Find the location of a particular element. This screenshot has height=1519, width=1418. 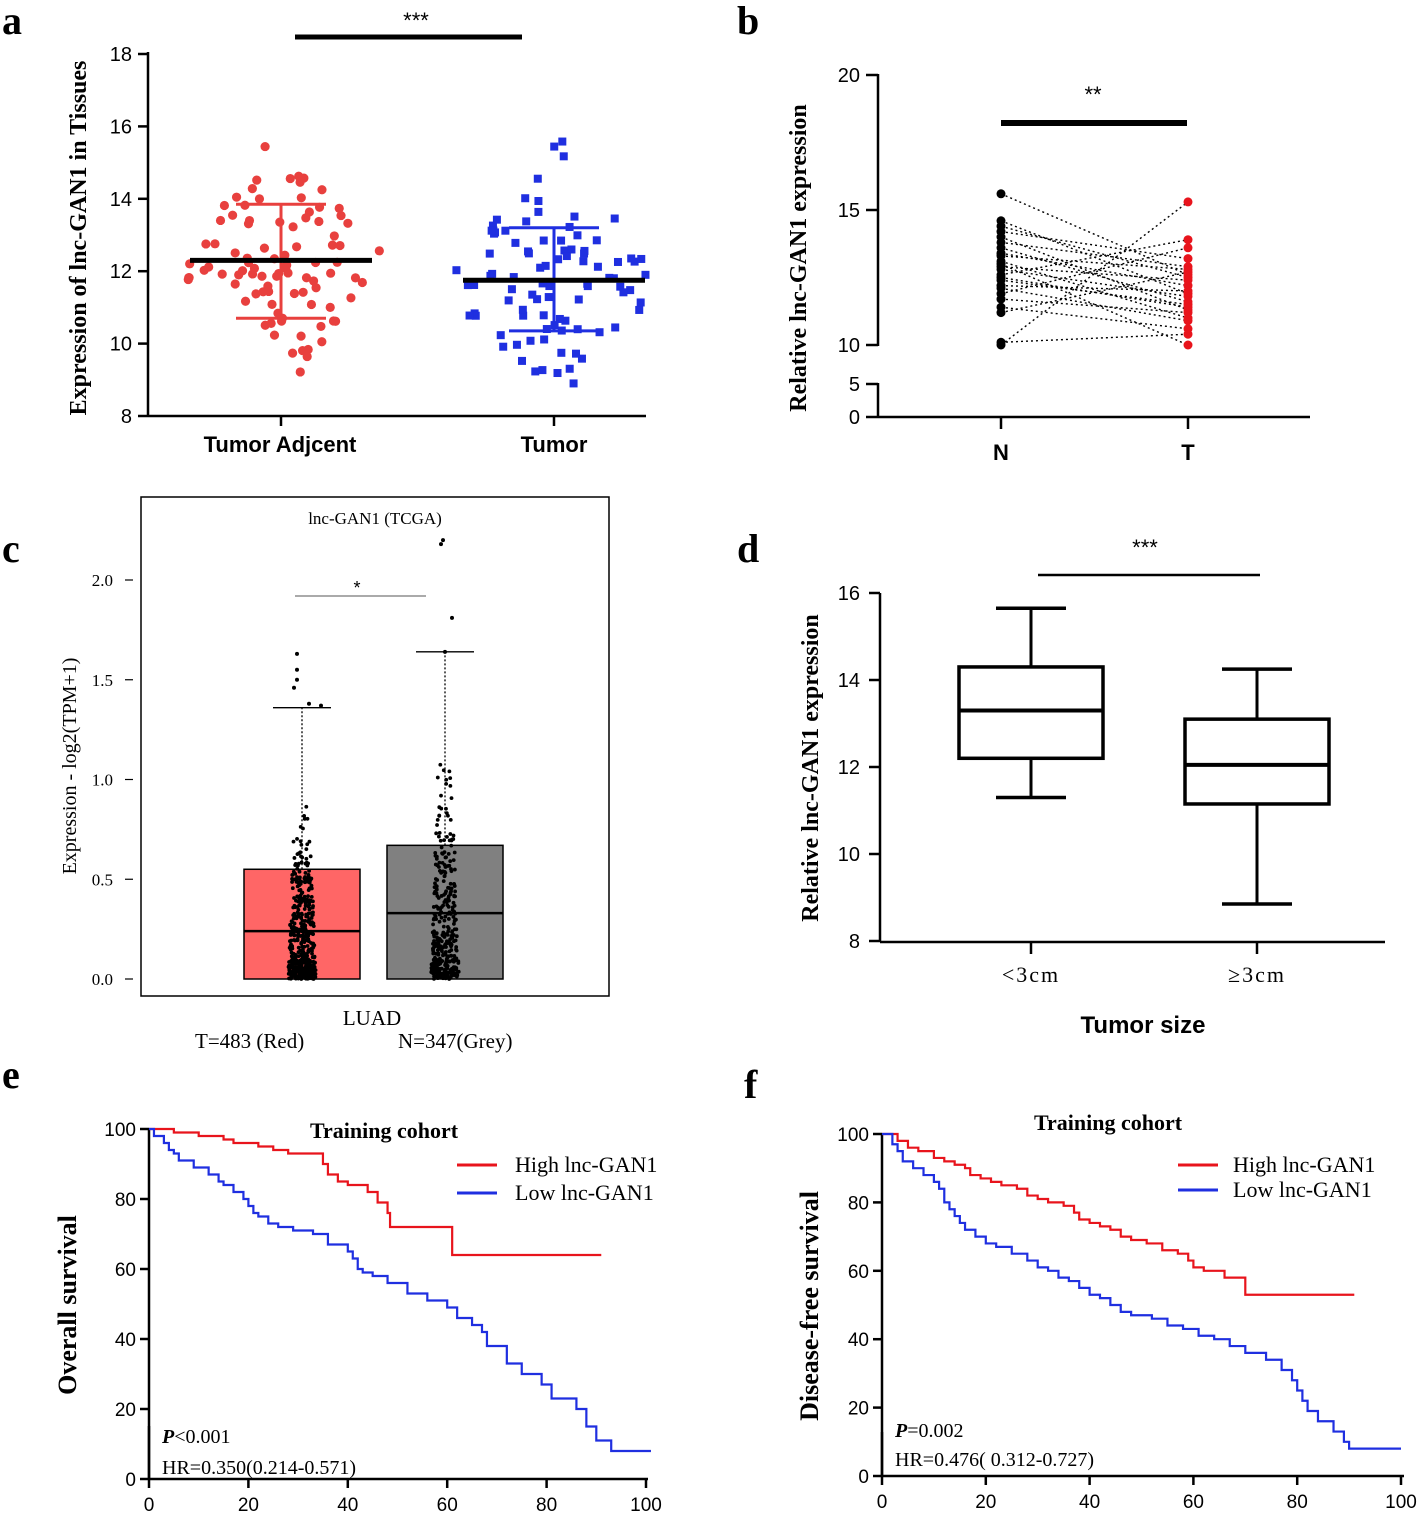

panel-c-xlabel: LUAD is located at coordinates (372, 1018).